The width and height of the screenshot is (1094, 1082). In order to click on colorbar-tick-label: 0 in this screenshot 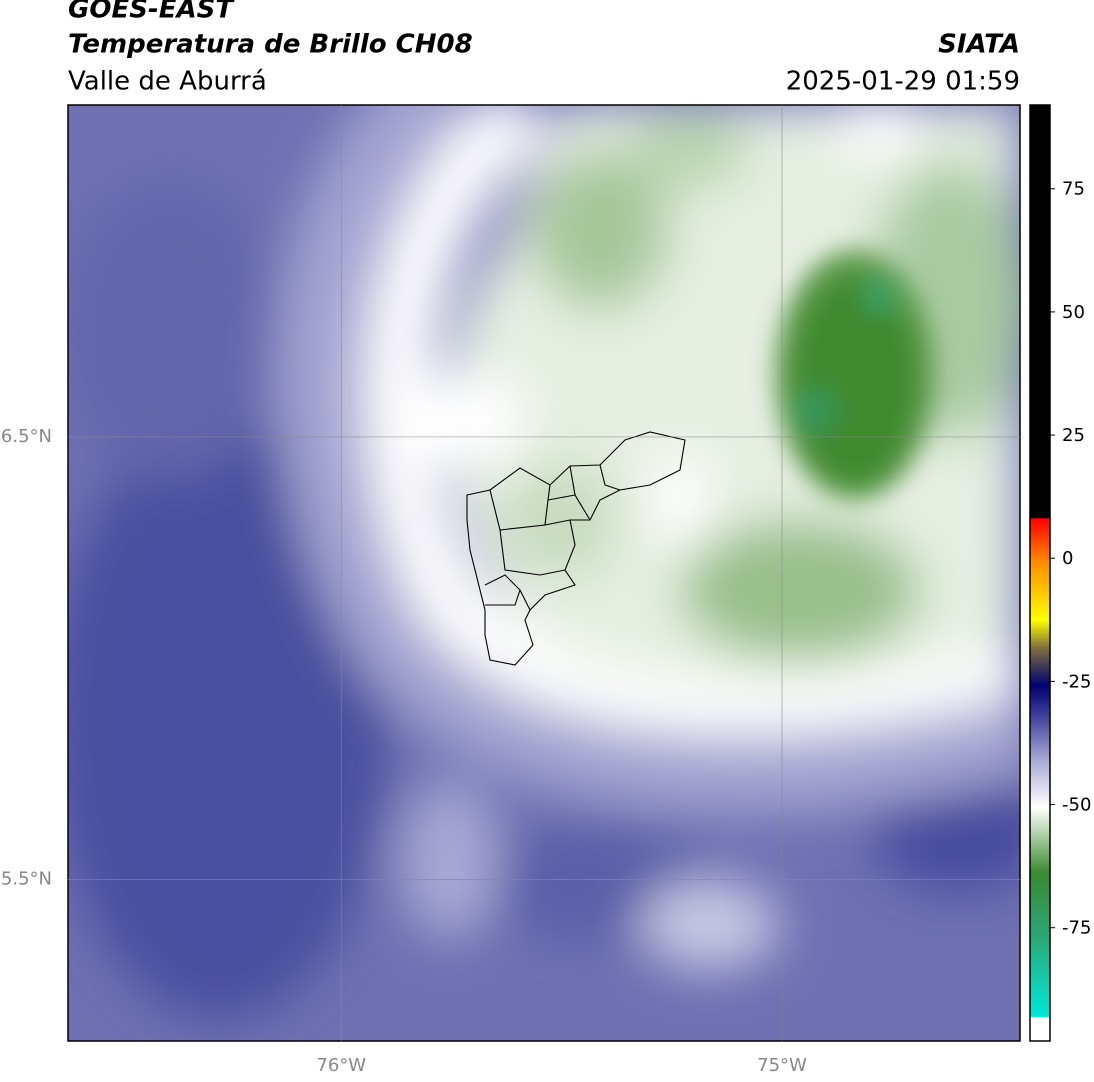, I will do `click(1067, 558)`.